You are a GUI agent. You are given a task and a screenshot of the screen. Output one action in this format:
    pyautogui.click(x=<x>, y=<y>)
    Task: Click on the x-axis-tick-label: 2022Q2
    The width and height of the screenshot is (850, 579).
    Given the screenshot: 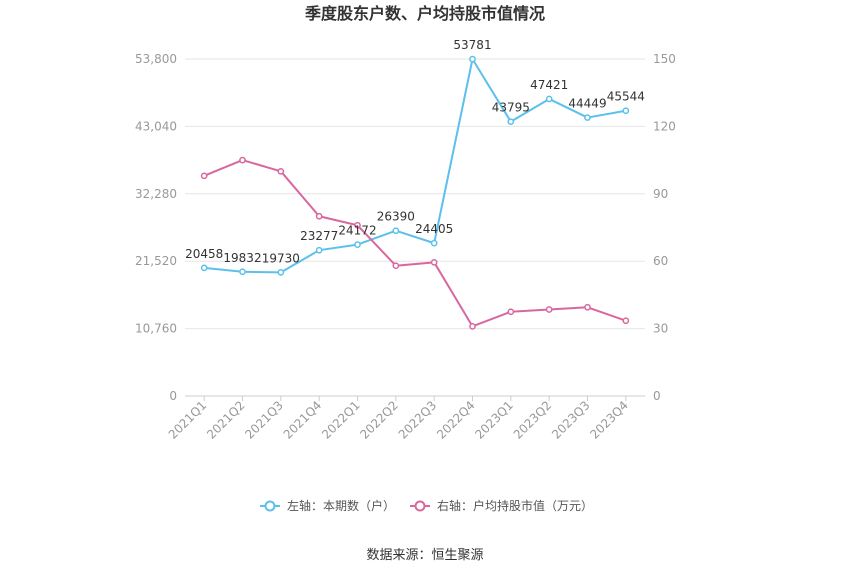 What is the action you would take?
    pyautogui.click(x=379, y=420)
    